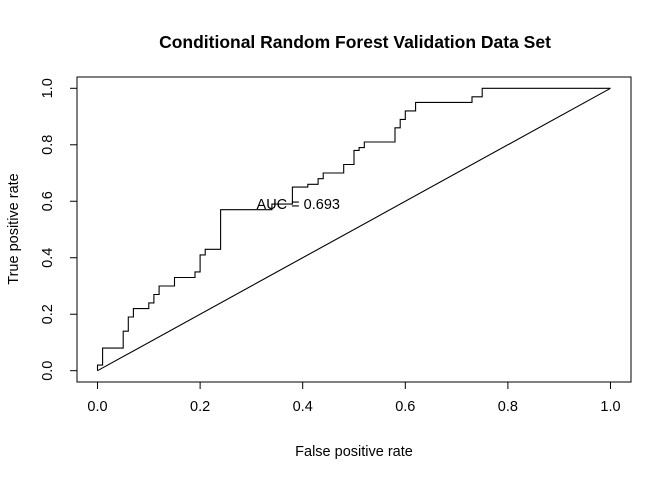  Describe the element at coordinates (14, 228) in the screenshot. I see `y-axis-label: True positive rate` at that location.